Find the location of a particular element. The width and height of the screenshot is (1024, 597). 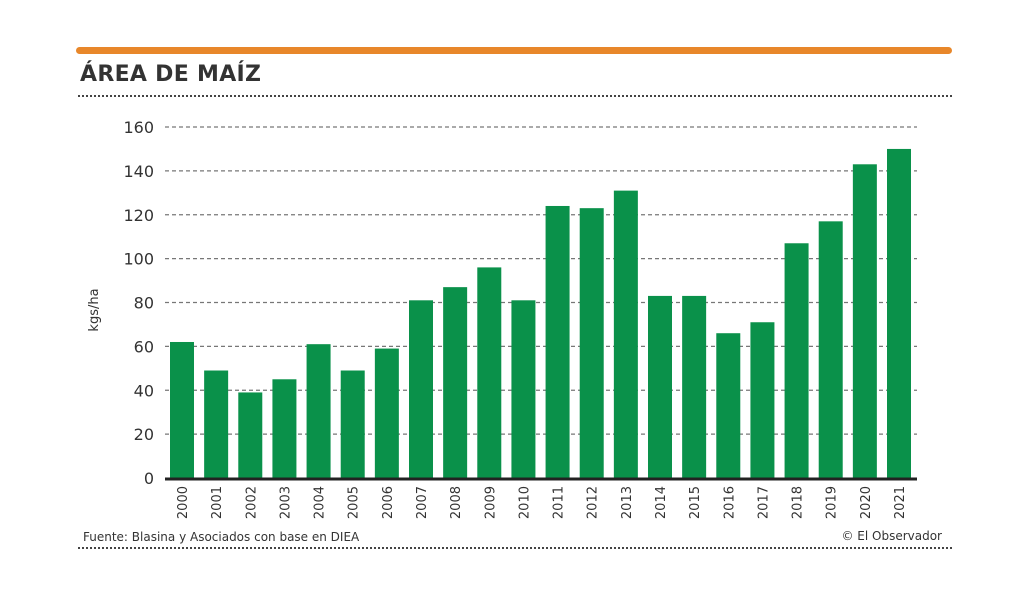

bar-2016 is located at coordinates (728, 405).